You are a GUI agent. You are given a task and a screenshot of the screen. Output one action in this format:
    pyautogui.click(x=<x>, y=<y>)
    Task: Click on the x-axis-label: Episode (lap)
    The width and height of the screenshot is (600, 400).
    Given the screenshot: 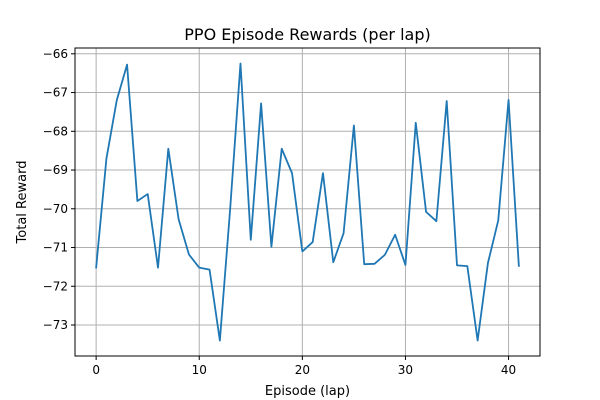 What is the action you would take?
    pyautogui.click(x=307, y=391)
    